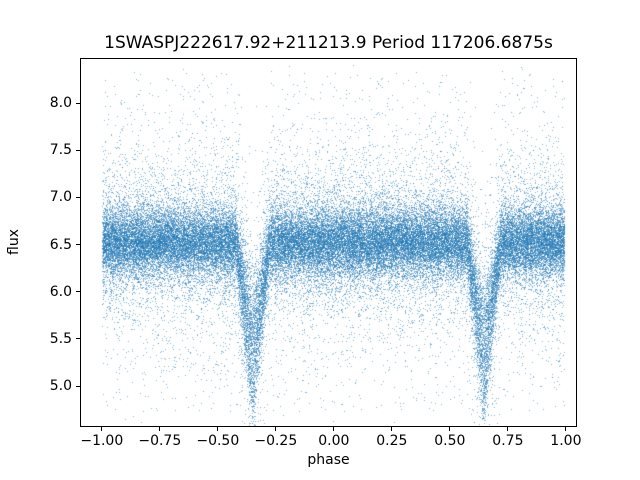 This screenshot has height=480, width=640. What do you see at coordinates (334, 441) in the screenshot?
I see `x-tick-label: 0.00` at bounding box center [334, 441].